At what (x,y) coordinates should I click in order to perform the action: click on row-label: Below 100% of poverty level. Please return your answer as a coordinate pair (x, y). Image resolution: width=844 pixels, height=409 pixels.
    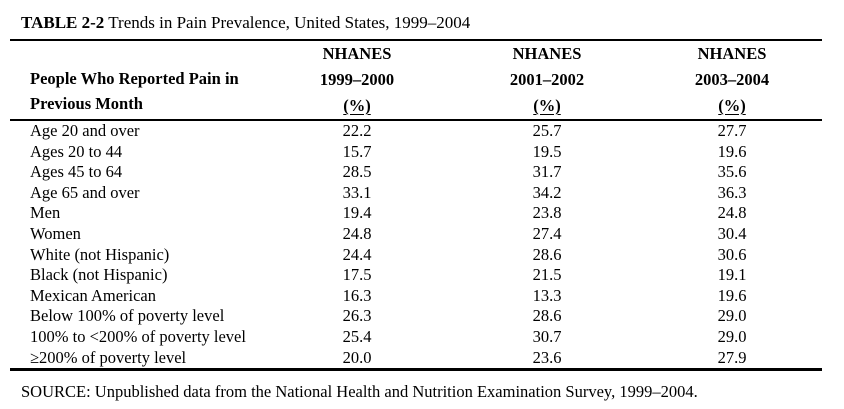
    Looking at the image, I should click on (127, 316).